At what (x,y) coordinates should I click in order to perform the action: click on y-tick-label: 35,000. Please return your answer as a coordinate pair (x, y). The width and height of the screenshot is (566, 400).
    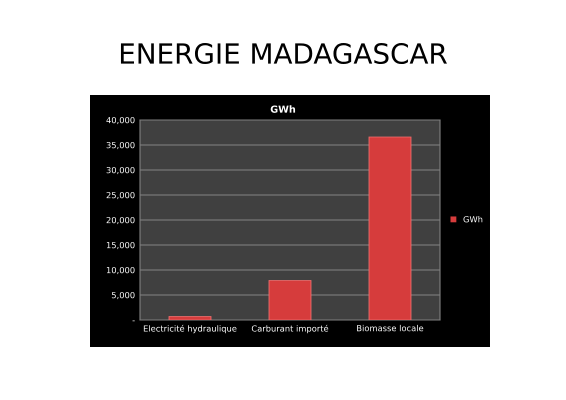
    Looking at the image, I should click on (120, 146).